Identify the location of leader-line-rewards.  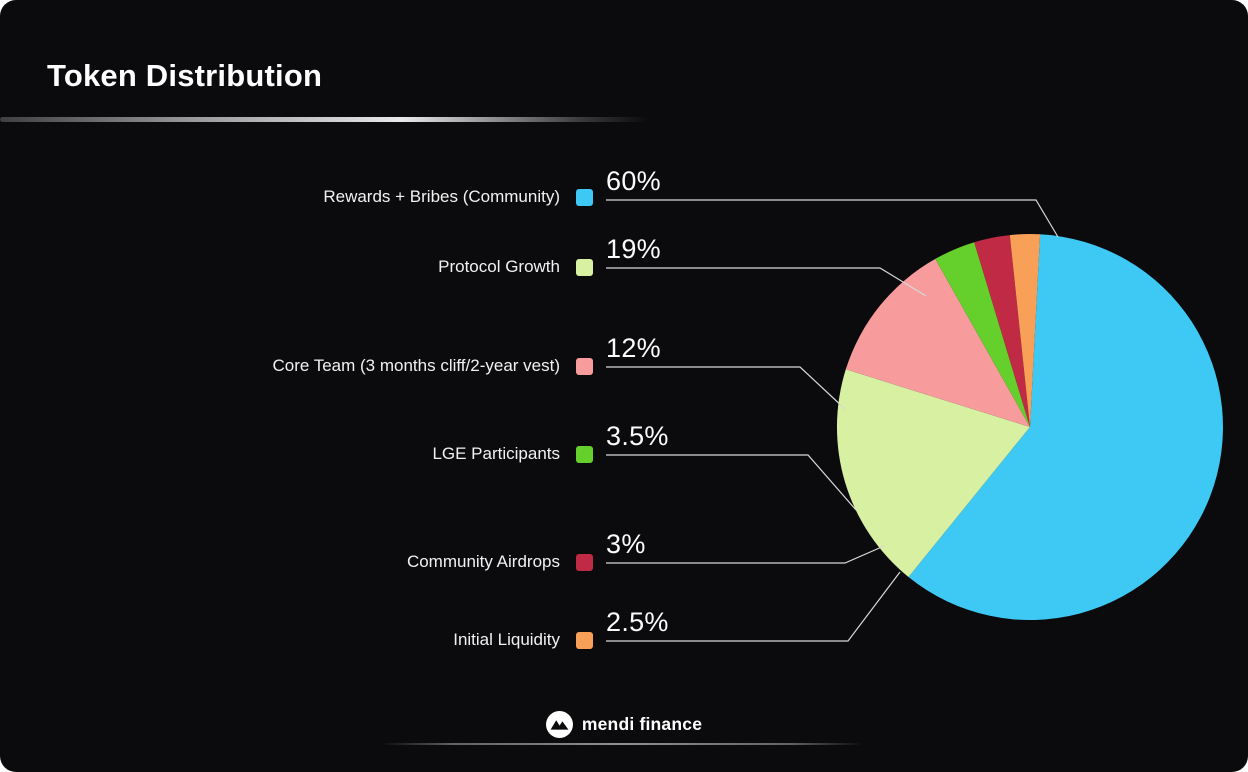
(832, 218).